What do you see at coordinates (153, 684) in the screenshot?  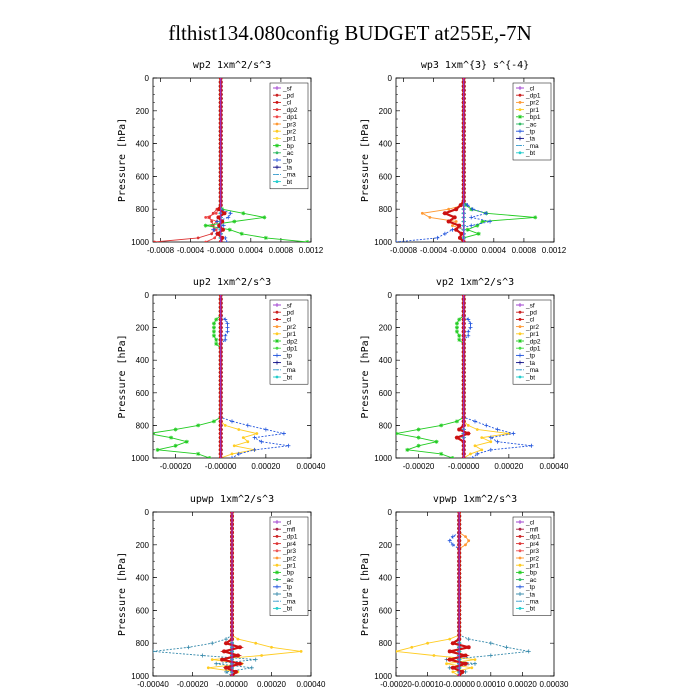 I see `x-tick-label: -0.00040` at bounding box center [153, 684].